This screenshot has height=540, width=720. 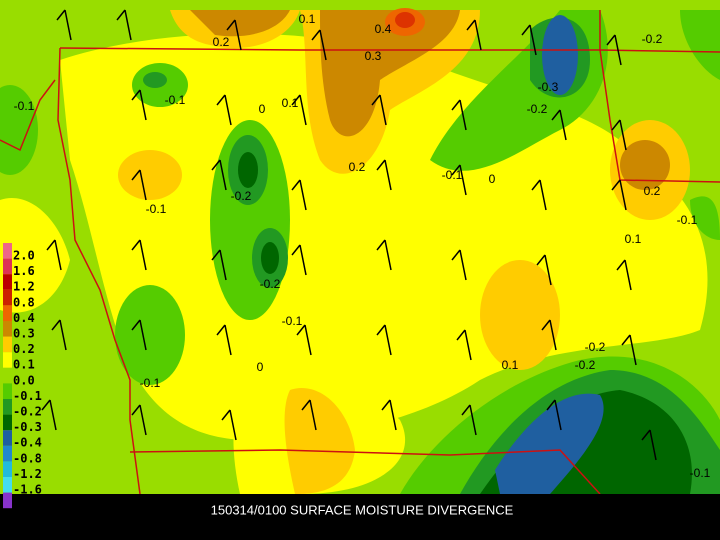 I want to click on footer-bar, so click(x=360, y=517).